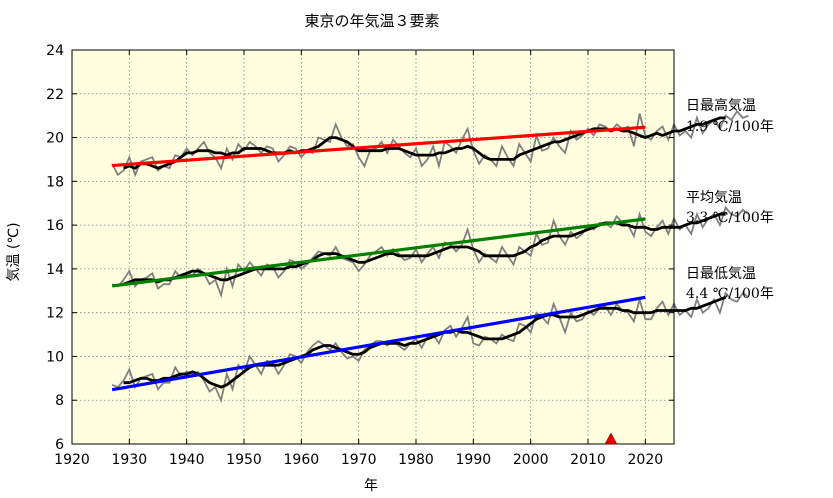 Image resolution: width=833 pixels, height=498 pixels. What do you see at coordinates (730, 218) in the screenshot?
I see `series-rate-mean: 3.3 ℃/100年` at bounding box center [730, 218].